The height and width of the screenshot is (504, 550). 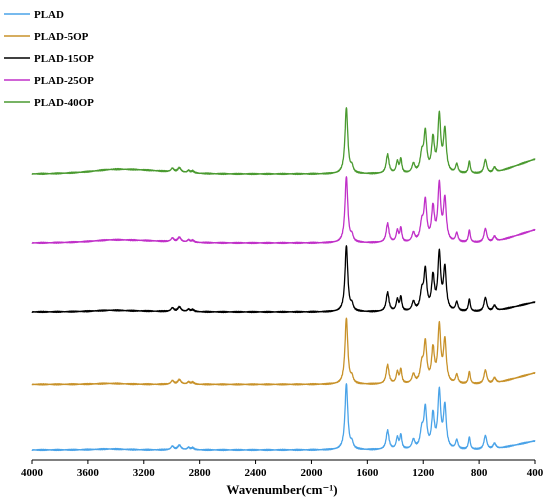 I want to click on x-tick-label: 1200, so click(x=423, y=473).